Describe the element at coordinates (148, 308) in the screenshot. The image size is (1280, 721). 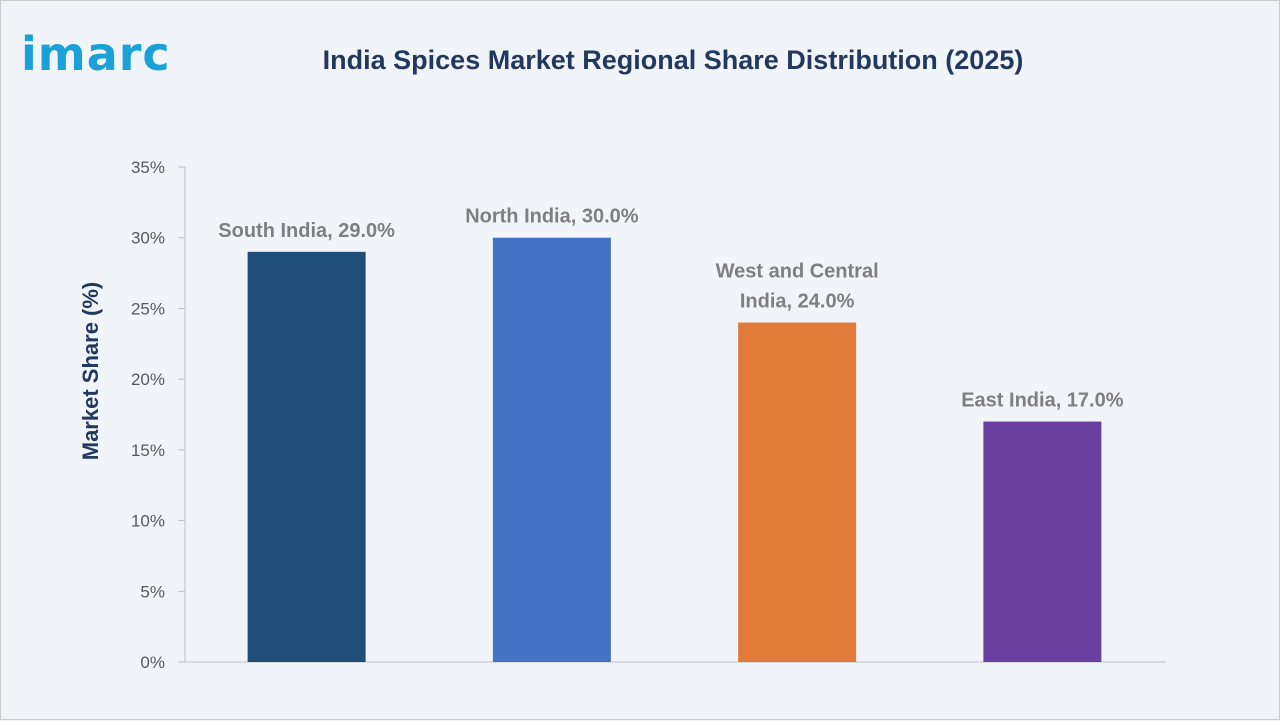
I see `y-tick-label: 25%` at that location.